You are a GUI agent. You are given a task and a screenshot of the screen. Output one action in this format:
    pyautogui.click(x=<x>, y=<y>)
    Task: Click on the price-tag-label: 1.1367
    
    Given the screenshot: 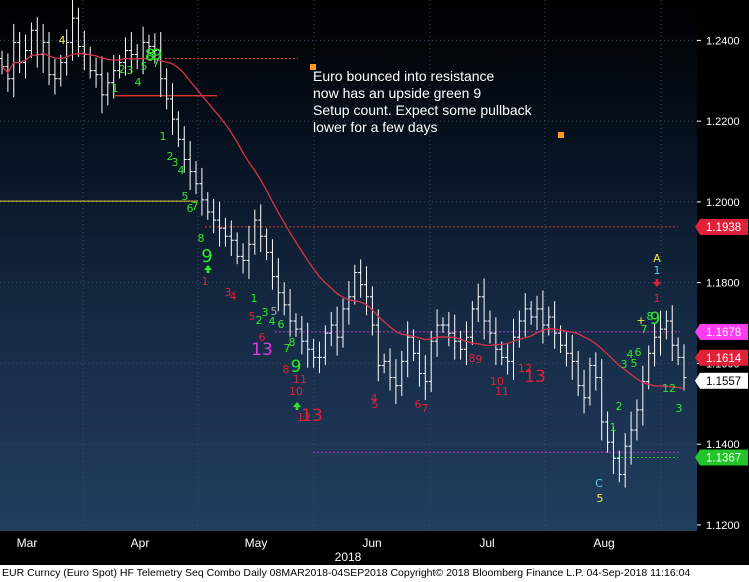 What is the action you would take?
    pyautogui.click(x=723, y=459)
    